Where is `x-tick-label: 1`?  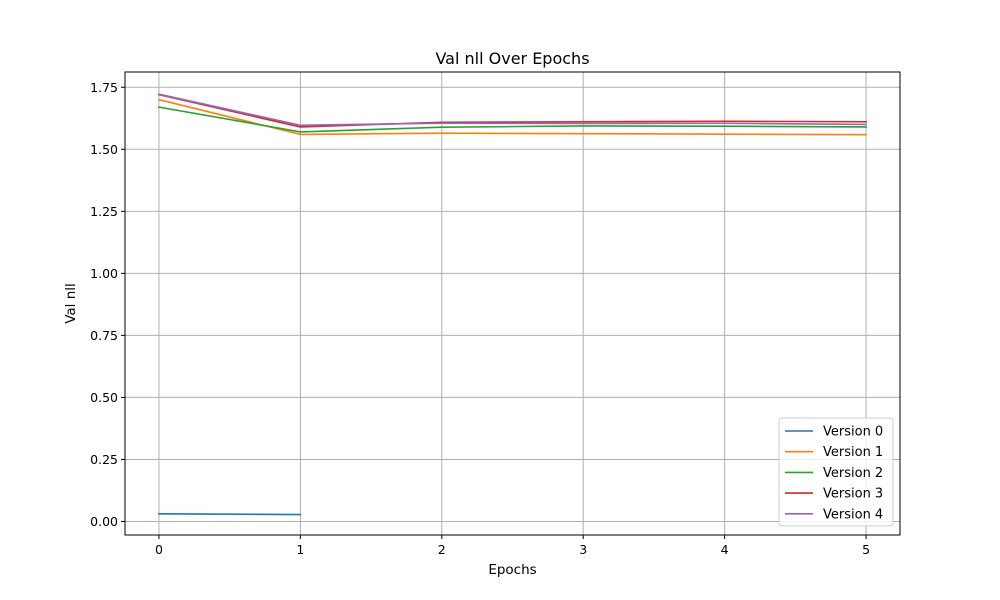
x-tick-label: 1 is located at coordinates (300, 549).